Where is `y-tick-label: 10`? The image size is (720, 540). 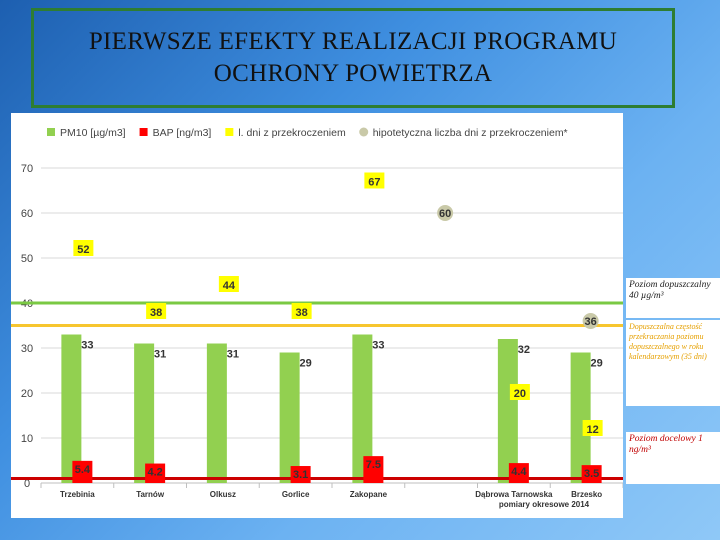 y-tick-label: 10 is located at coordinates (27, 439).